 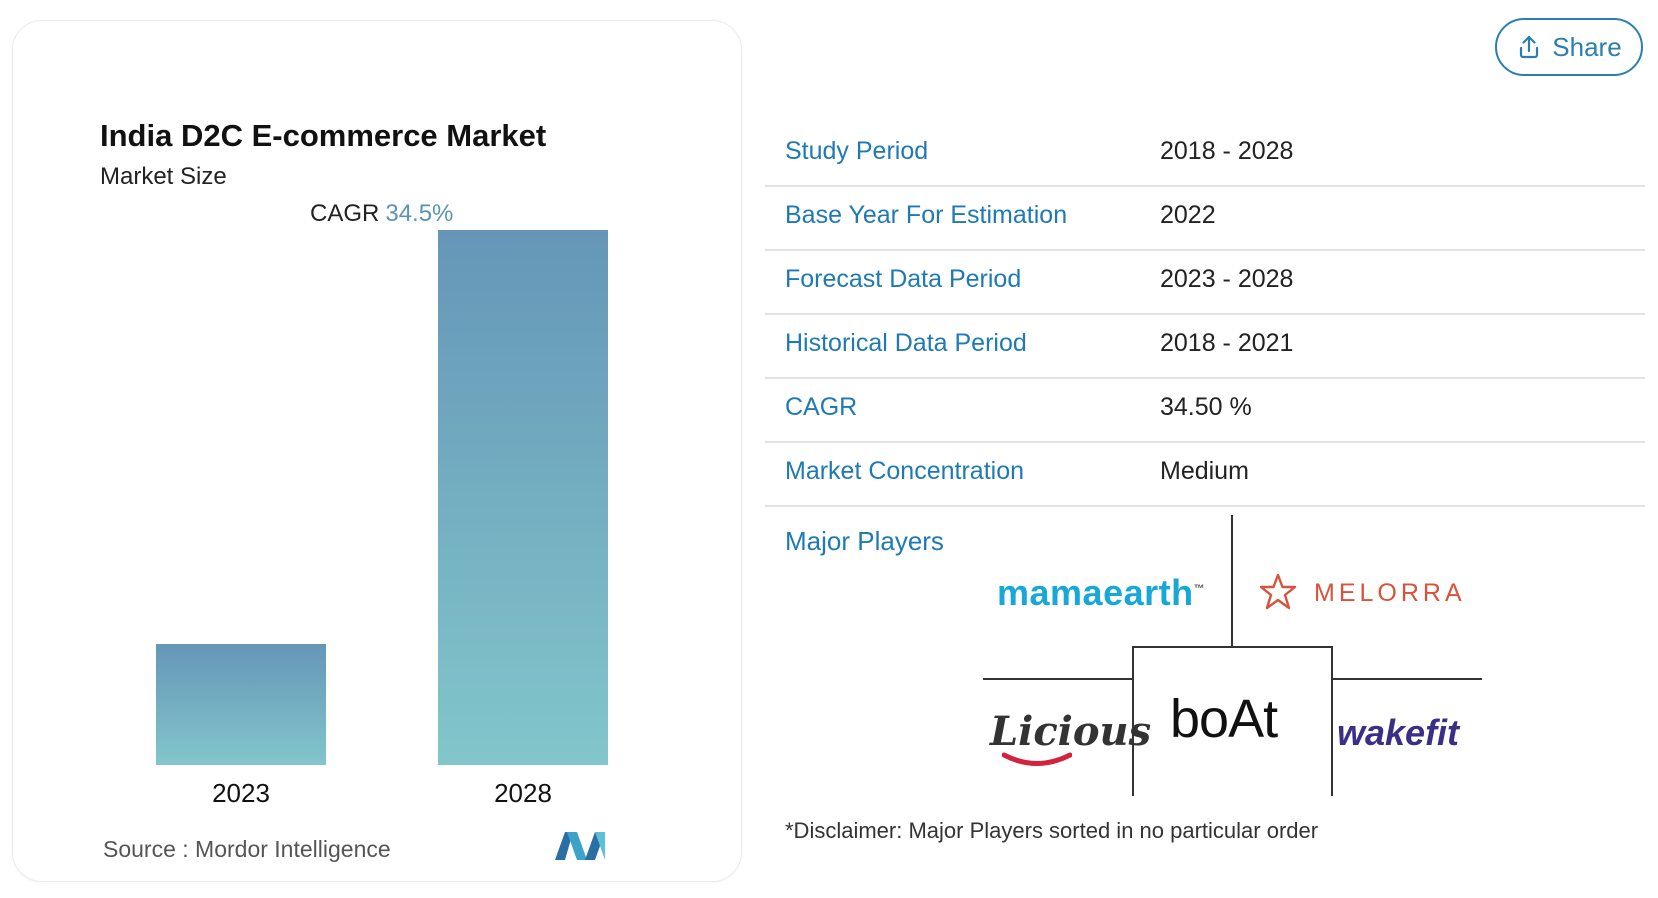 What do you see at coordinates (163, 176) in the screenshot?
I see `chart-subtitle: Market Size` at bounding box center [163, 176].